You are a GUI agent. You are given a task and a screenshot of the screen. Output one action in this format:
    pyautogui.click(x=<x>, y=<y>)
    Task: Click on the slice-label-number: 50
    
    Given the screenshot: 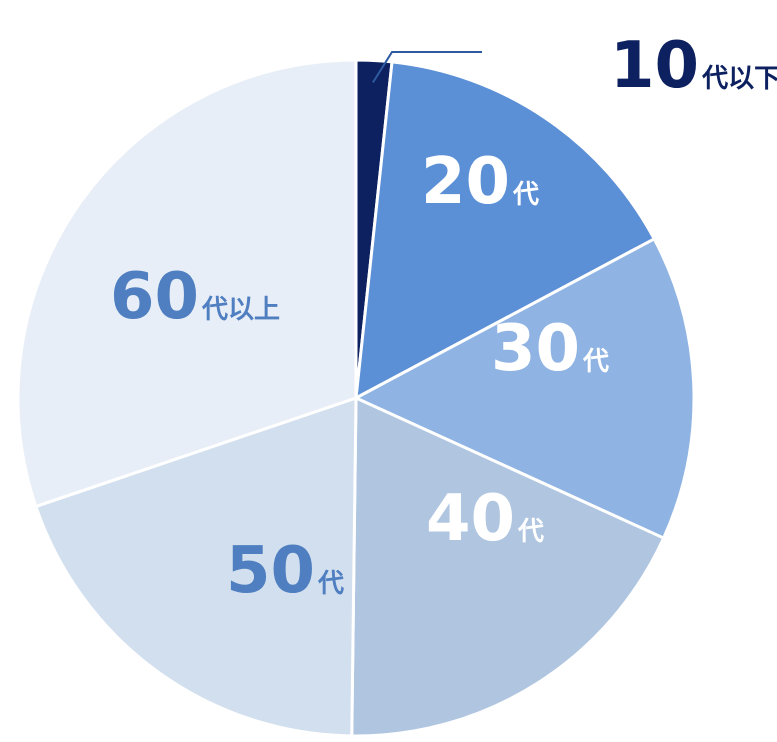 What is the action you would take?
    pyautogui.click(x=270, y=571)
    